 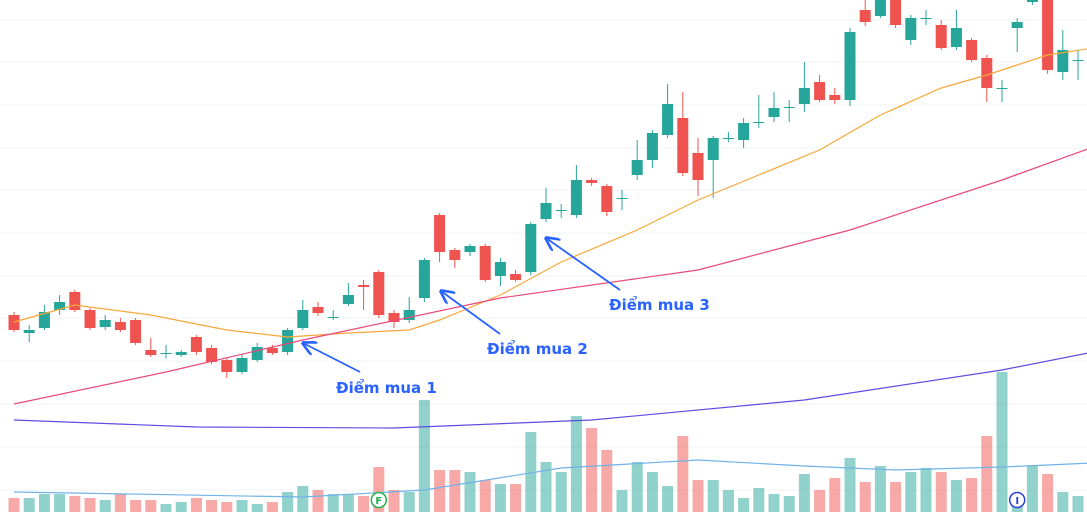 I want to click on event-marker-label: I, so click(x=1017, y=501).